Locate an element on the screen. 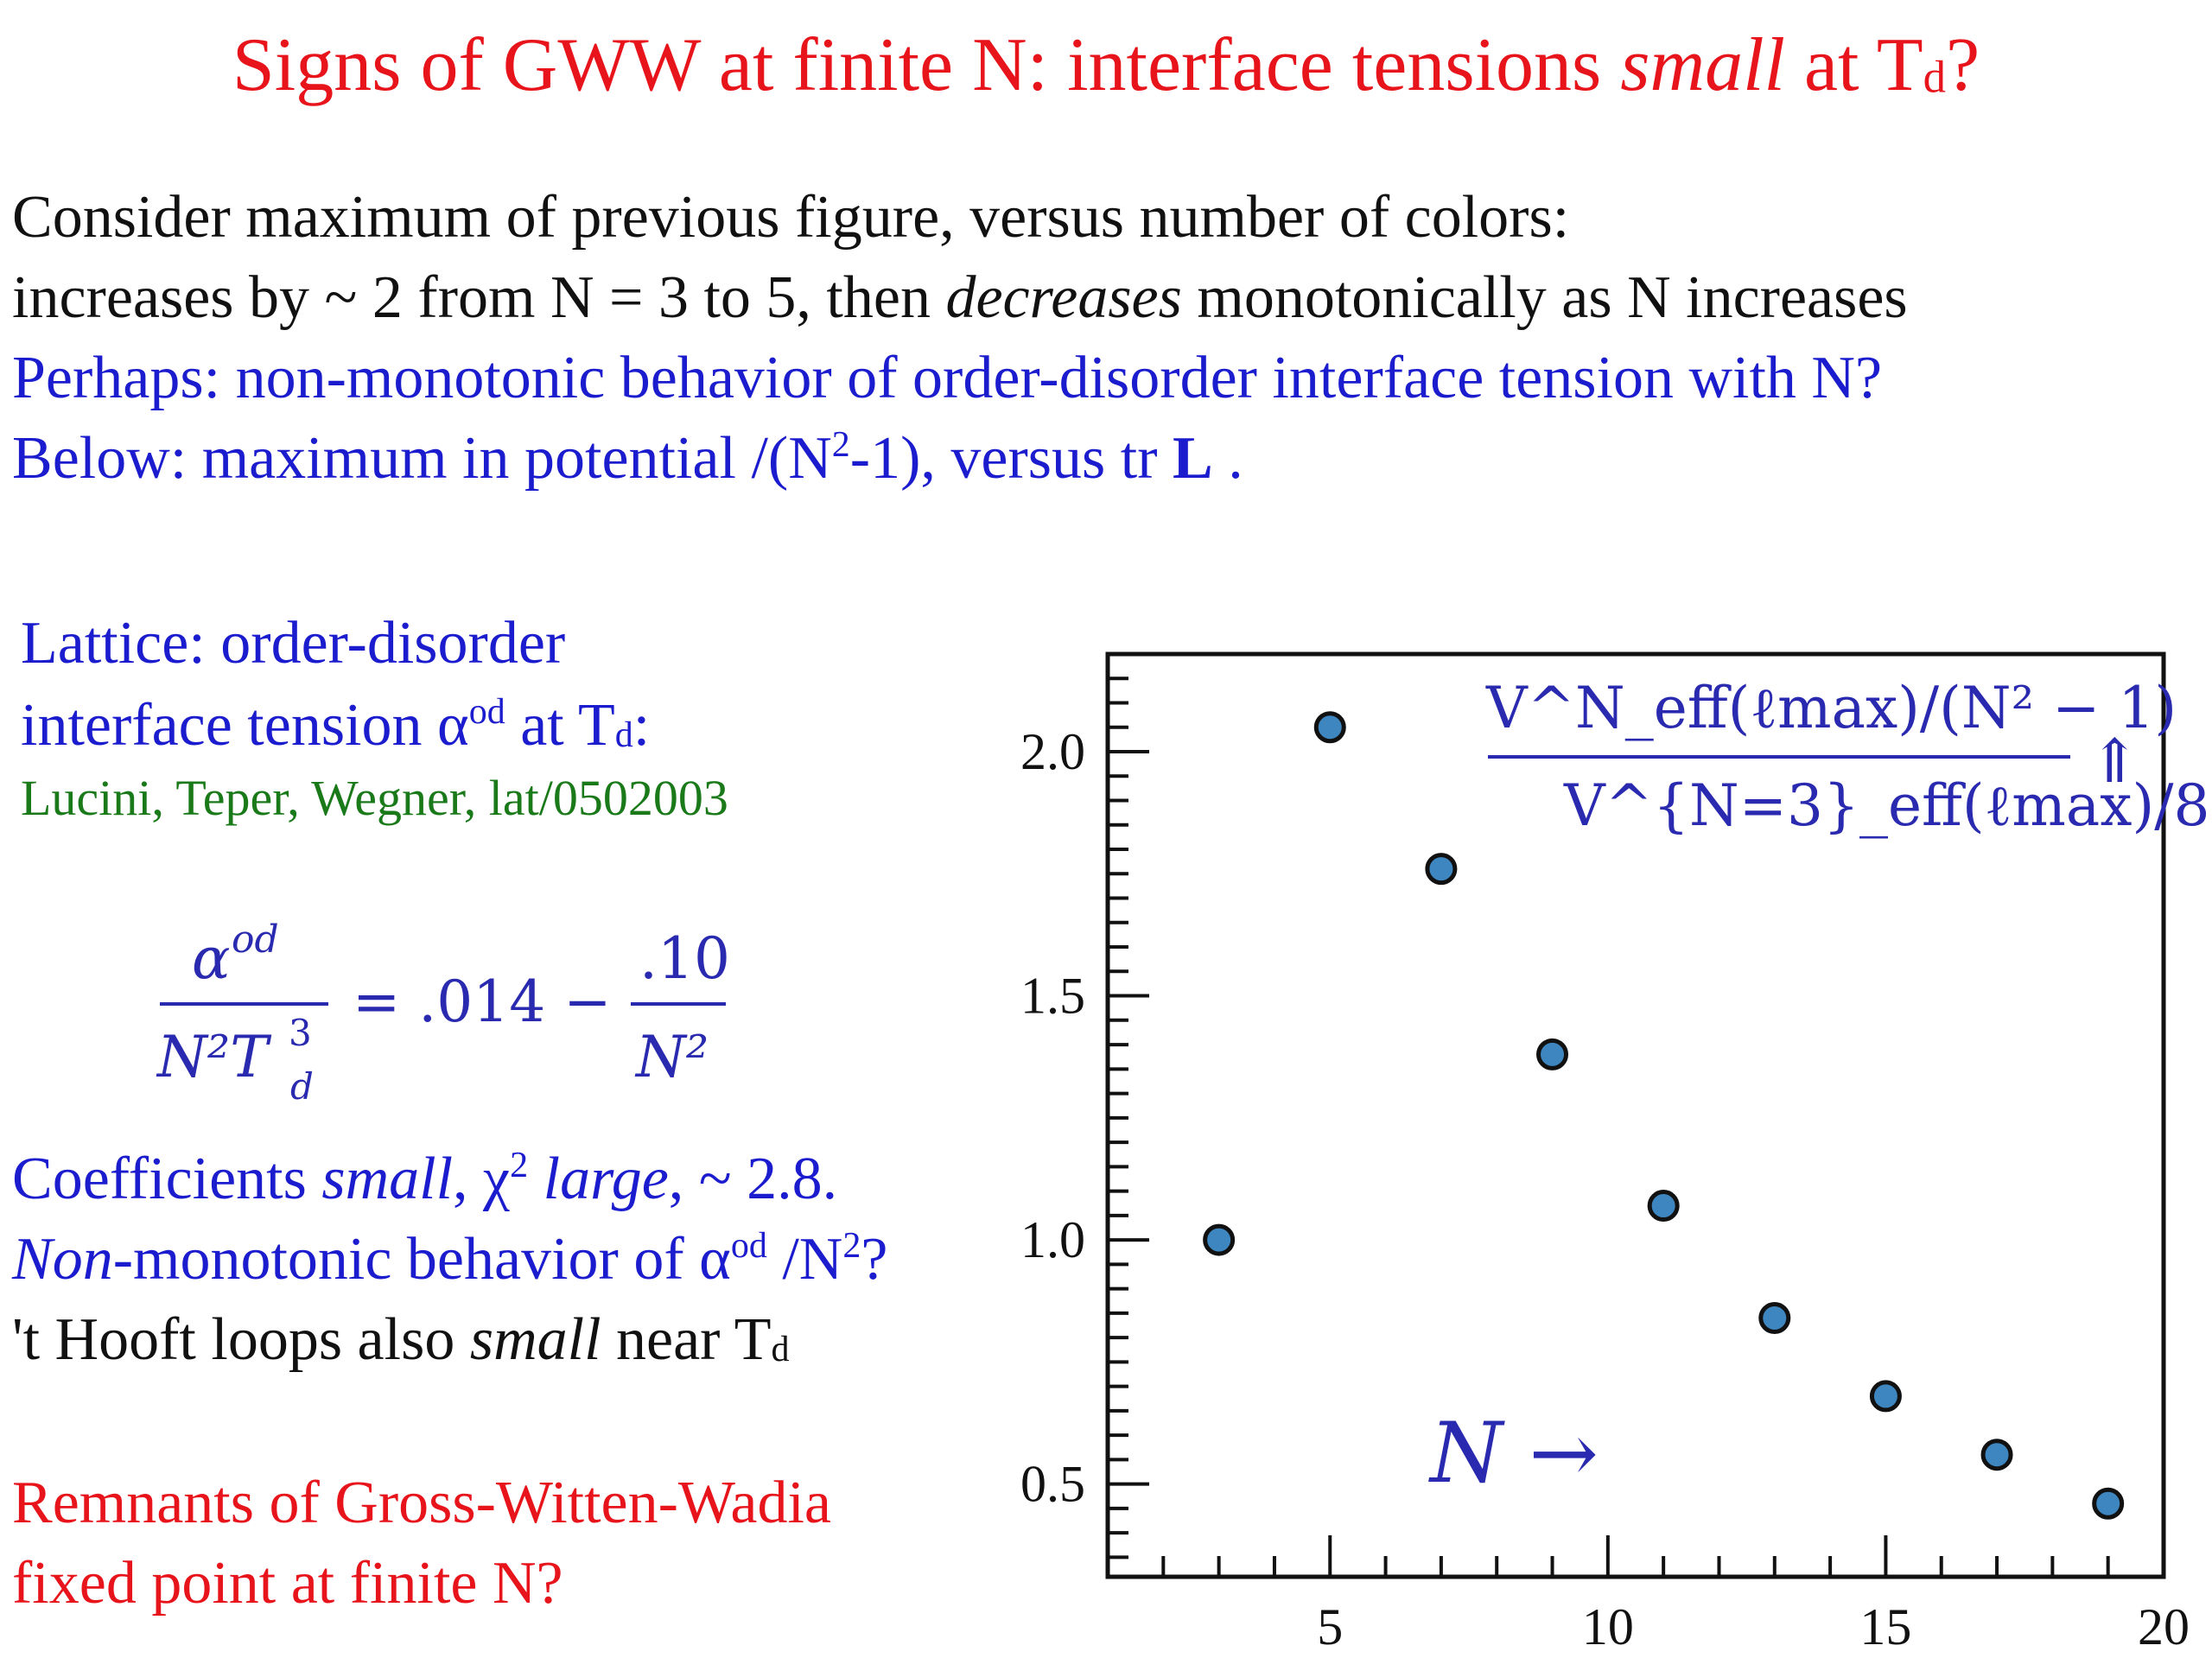 The width and height of the screenshot is (2212, 1658). n-arrow-annotation: N → is located at coordinates (1513, 1453).